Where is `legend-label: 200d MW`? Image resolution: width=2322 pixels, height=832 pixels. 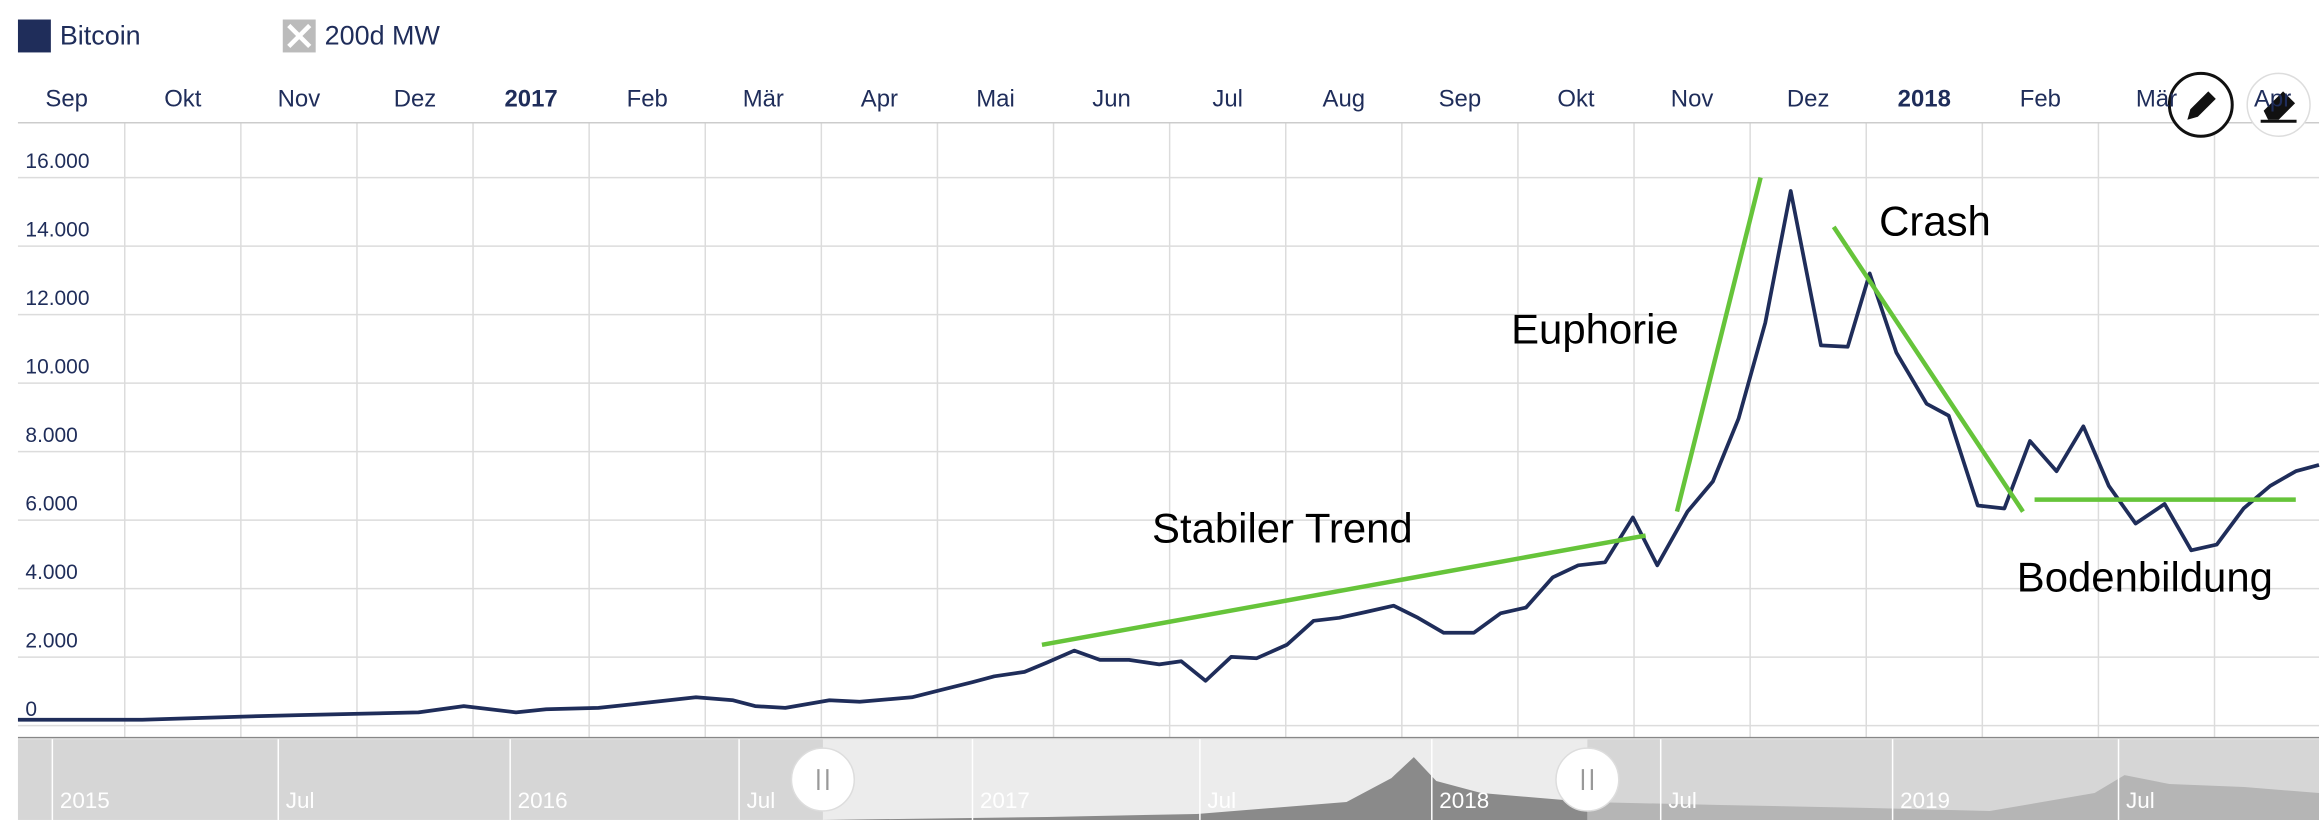
legend-label: 200d MW is located at coordinates (383, 36).